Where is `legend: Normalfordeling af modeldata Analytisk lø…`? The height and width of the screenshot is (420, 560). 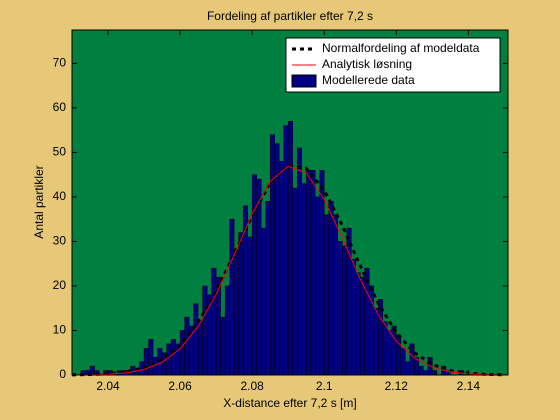 legend: Normalfordeling af modeldata Analytisk lø… is located at coordinates (393, 65).